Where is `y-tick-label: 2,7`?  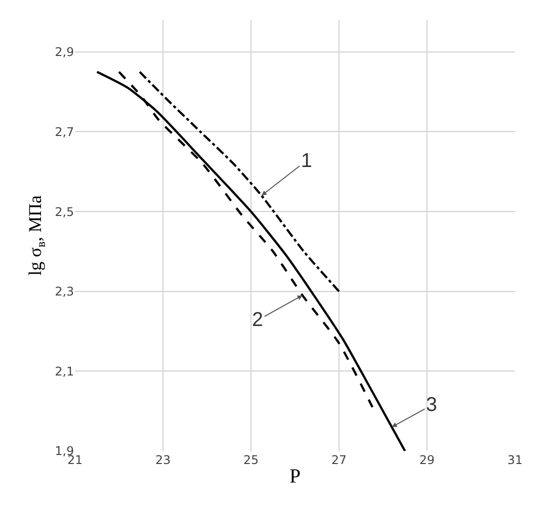
y-tick-label: 2,7 is located at coordinates (64, 131).